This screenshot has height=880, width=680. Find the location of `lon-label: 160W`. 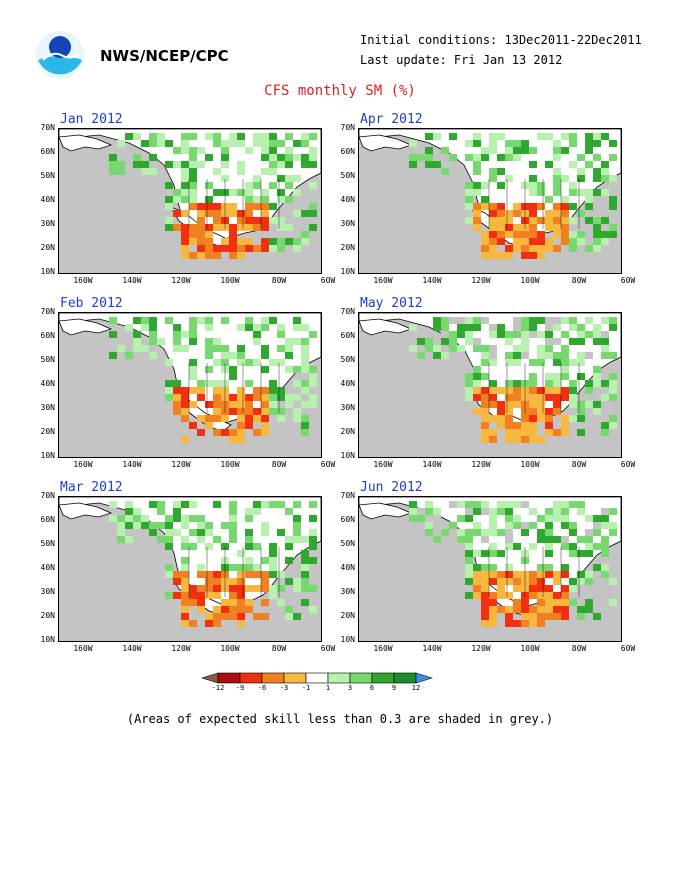

lon-label: 160W is located at coordinates (83, 648).